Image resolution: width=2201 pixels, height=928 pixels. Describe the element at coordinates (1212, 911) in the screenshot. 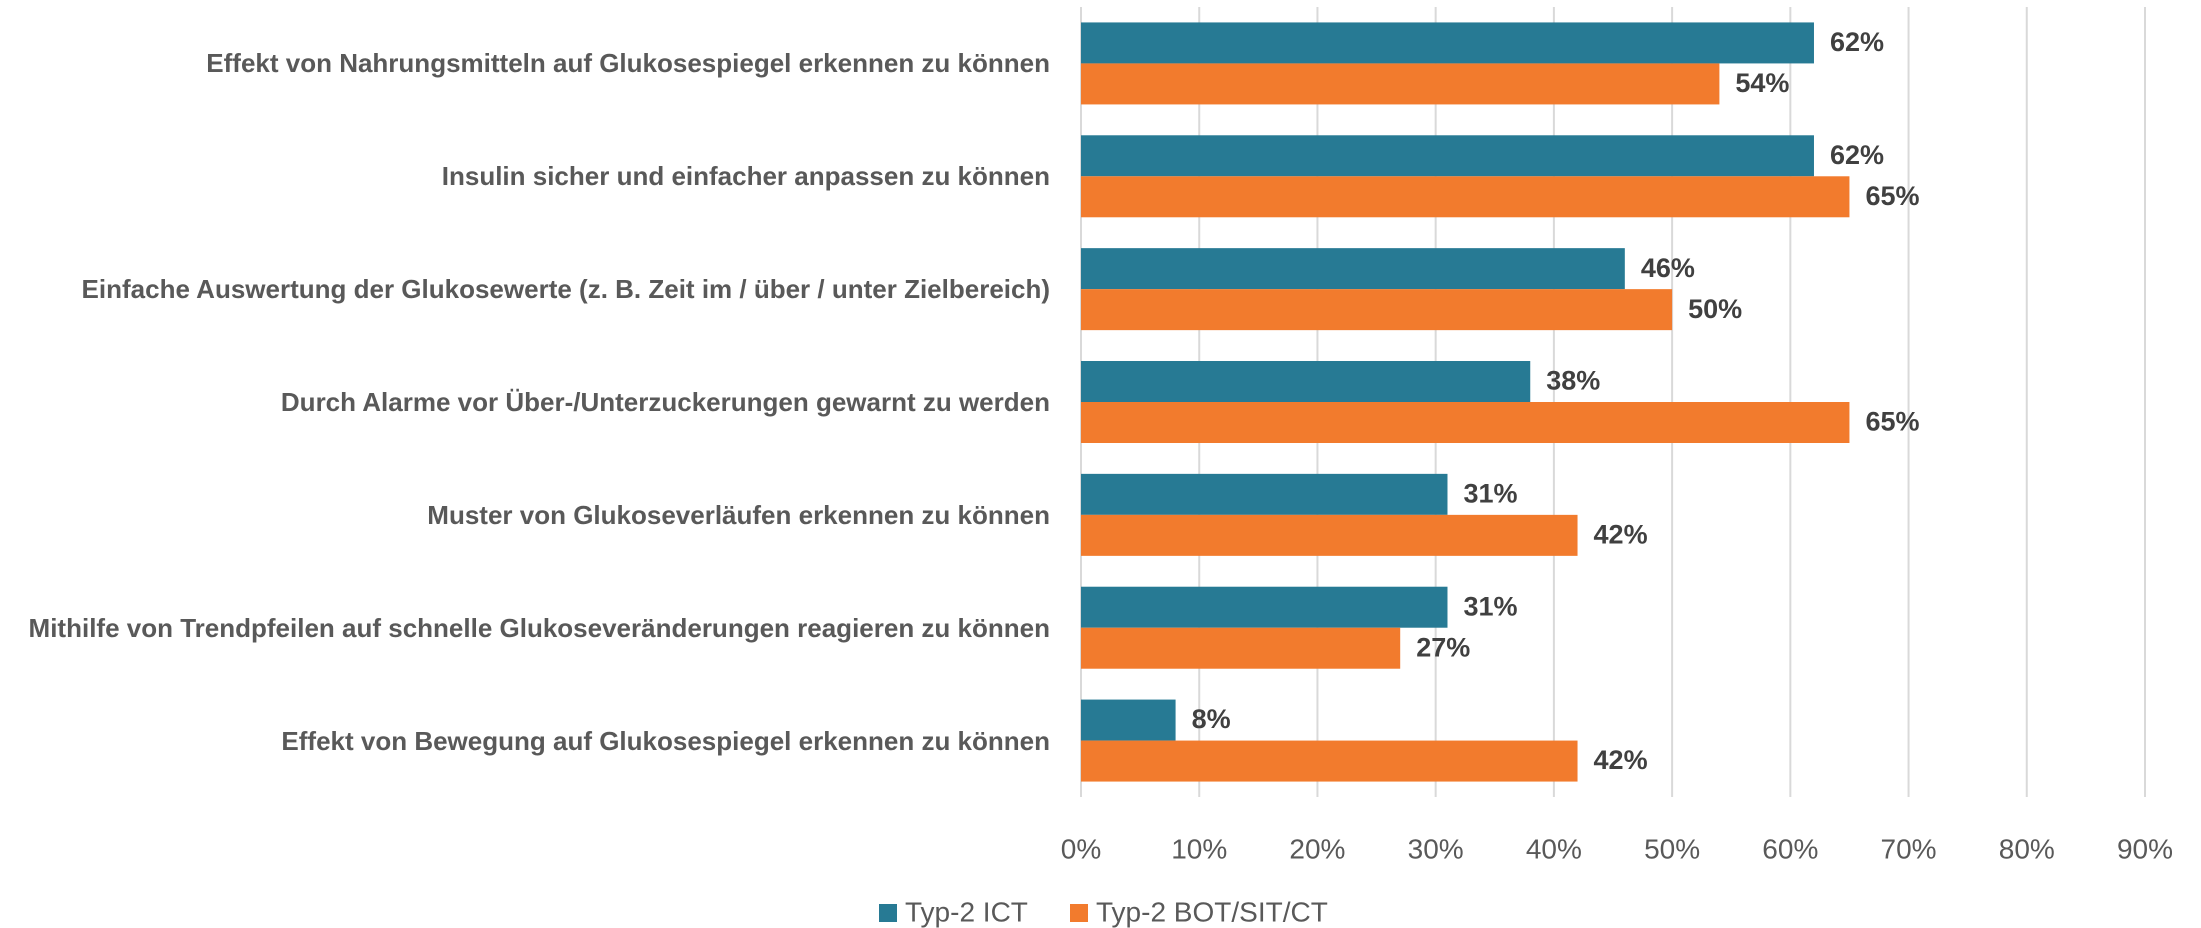

I see `legend-label: Typ-2 BOT/SIT/CT` at that location.